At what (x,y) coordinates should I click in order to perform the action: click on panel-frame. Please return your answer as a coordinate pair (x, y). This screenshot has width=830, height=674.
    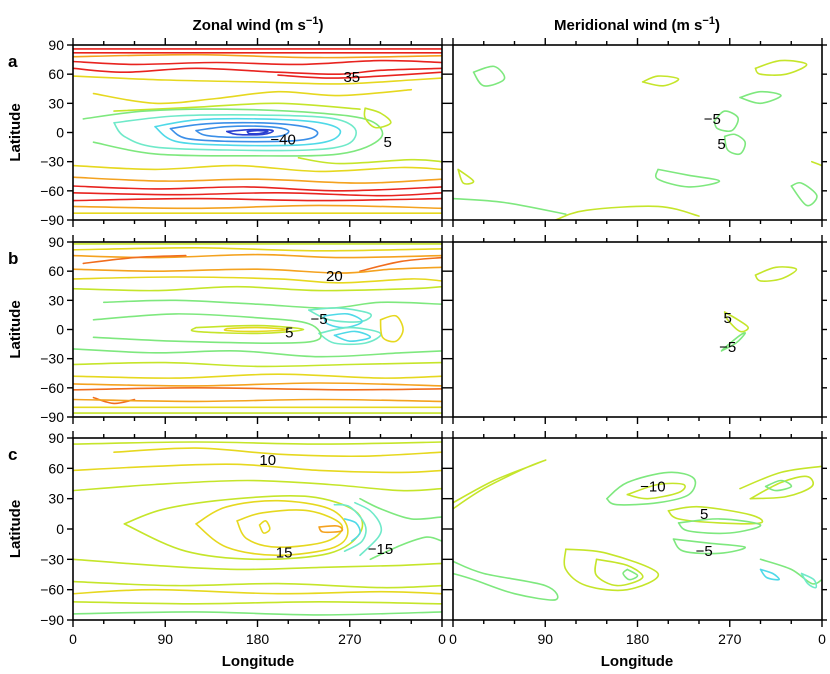
    Looking at the image, I should click on (257, 329).